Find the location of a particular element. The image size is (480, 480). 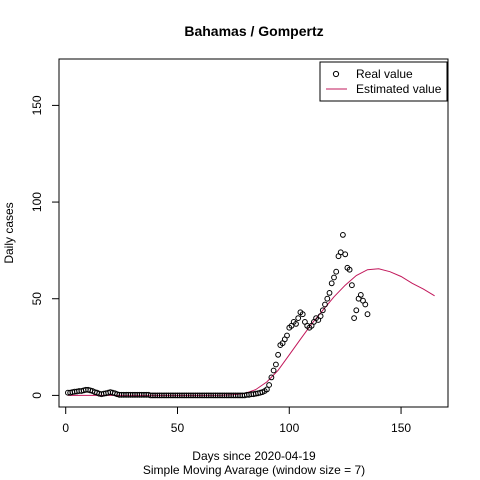

chart-subtitle: Simple Moving Avarage (window size = 7) is located at coordinates (254, 470).